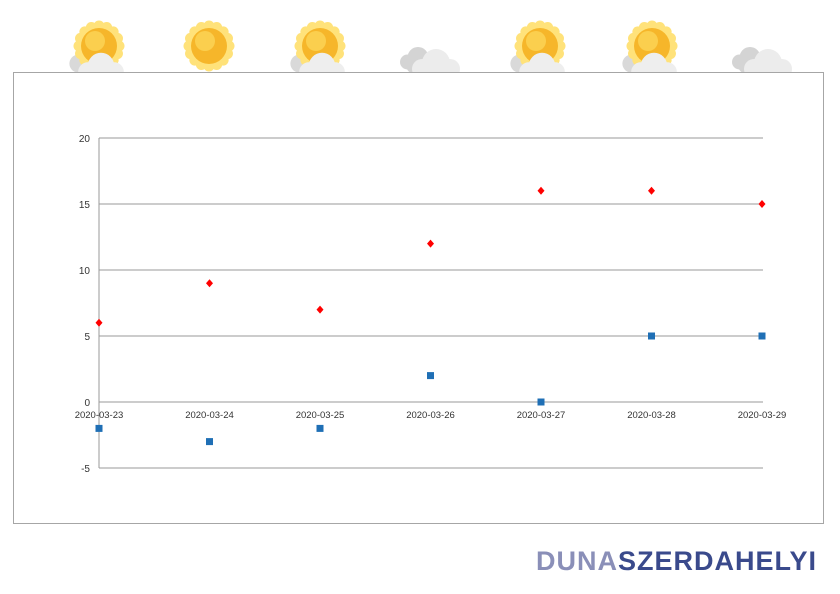  I want to click on logo-part-1: DUNA, so click(577, 561).